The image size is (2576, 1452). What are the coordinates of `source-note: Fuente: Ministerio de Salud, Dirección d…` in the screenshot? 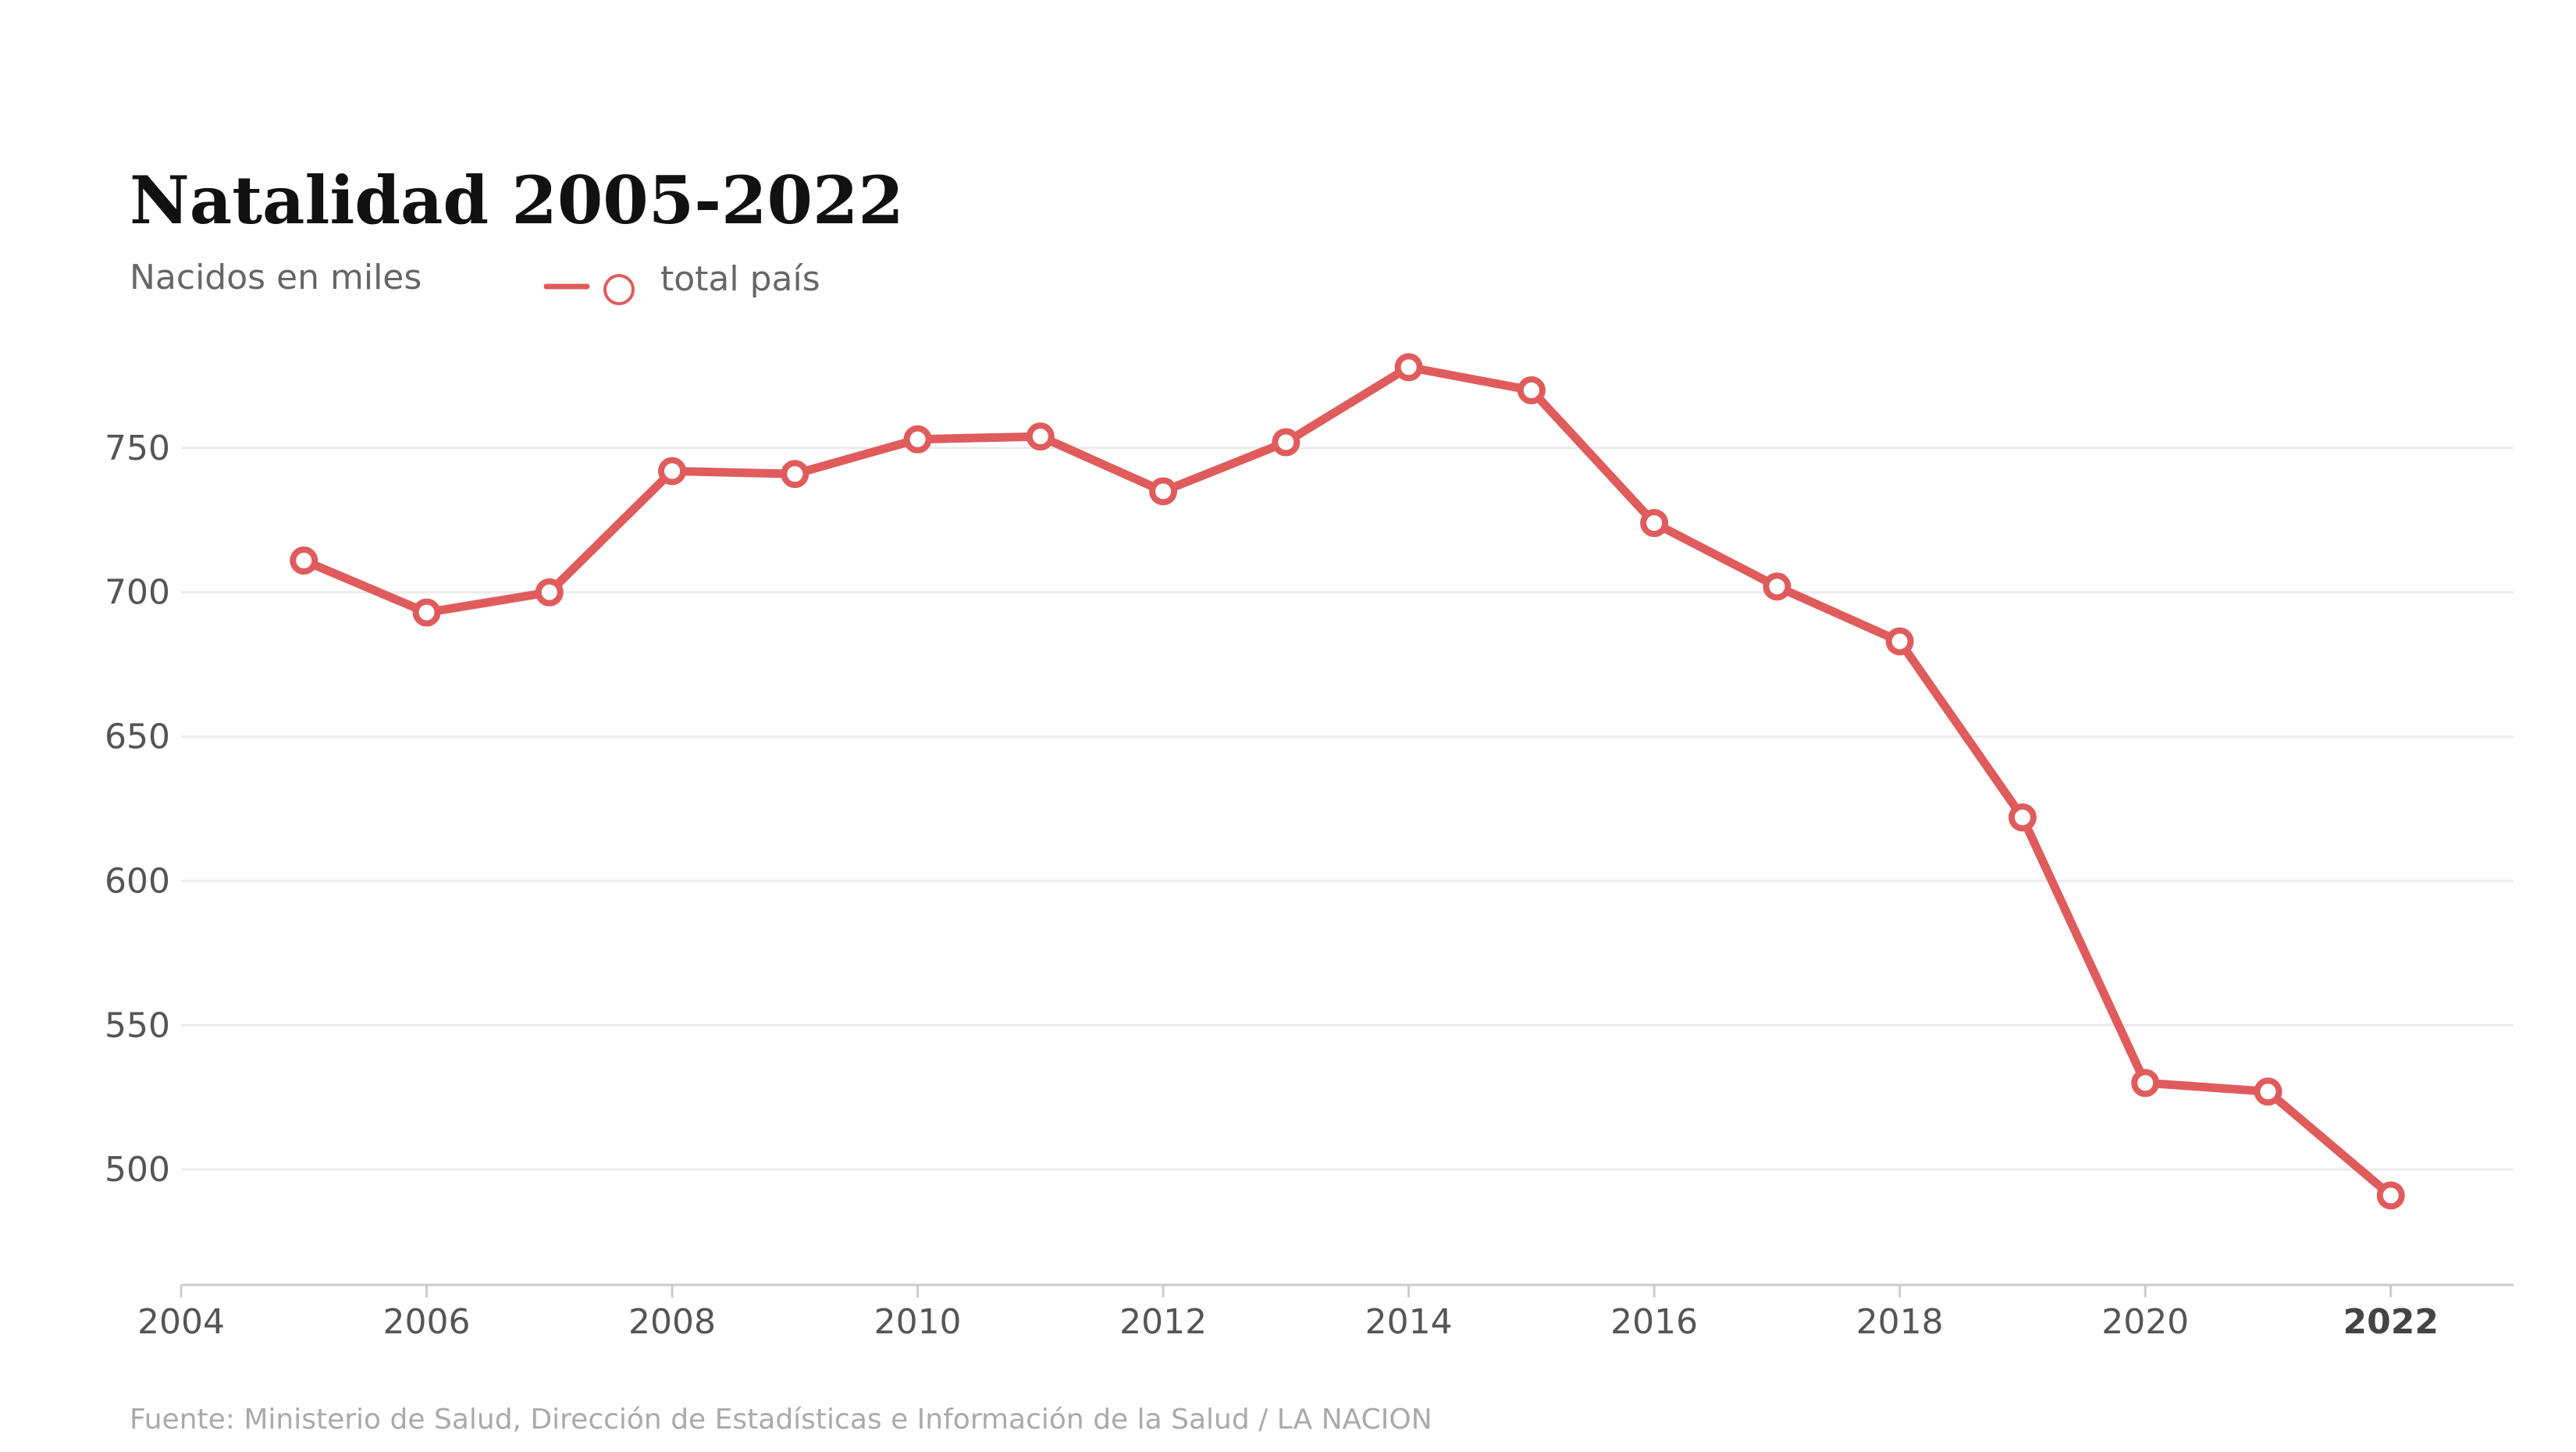 It's located at (781, 1420).